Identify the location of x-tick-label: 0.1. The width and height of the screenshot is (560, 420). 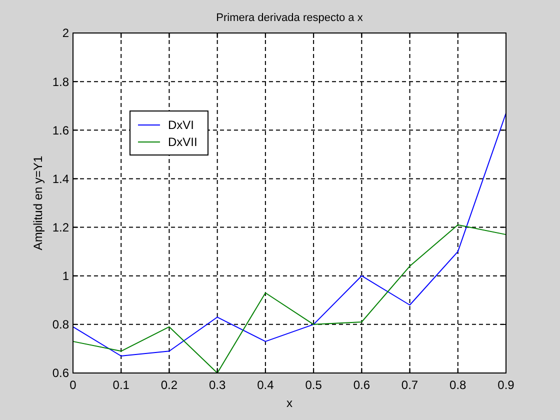
(121, 385).